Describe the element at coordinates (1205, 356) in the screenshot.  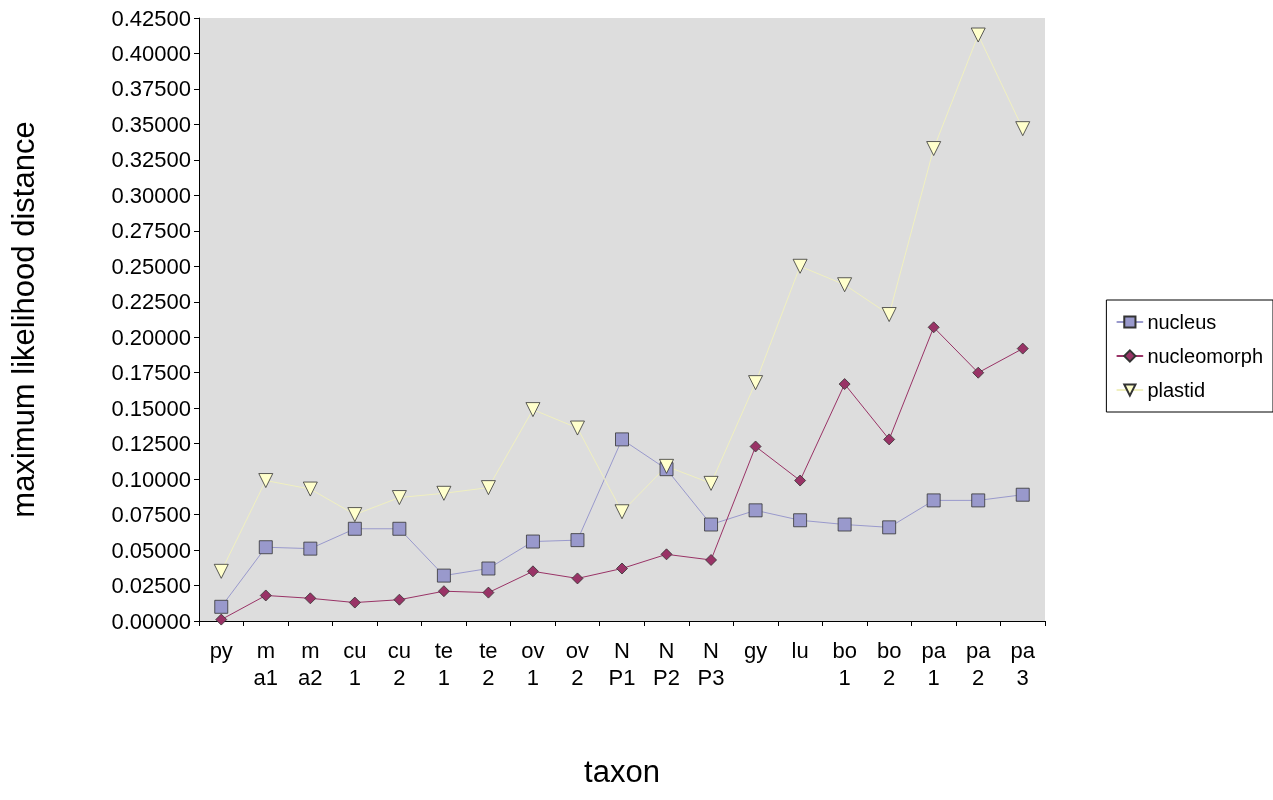
I see `legend-label: nucleomorph` at that location.